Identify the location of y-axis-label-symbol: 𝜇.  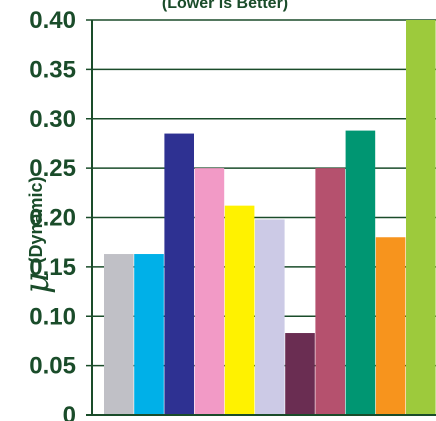
(37, 283).